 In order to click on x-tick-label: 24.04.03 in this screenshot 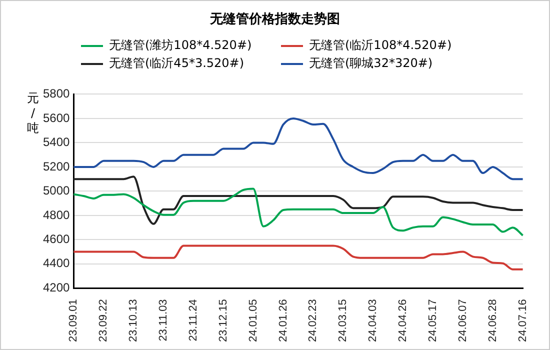, I will do `click(373, 320)`.